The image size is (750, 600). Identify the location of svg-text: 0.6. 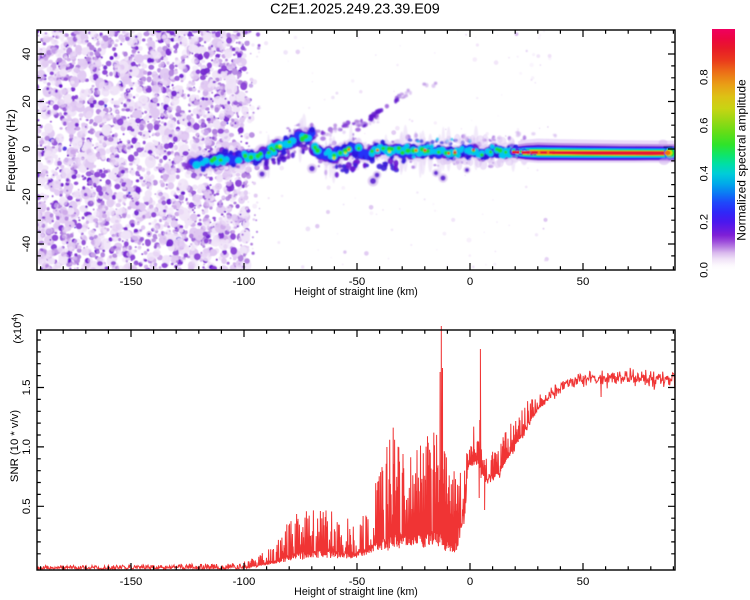
(705, 125).